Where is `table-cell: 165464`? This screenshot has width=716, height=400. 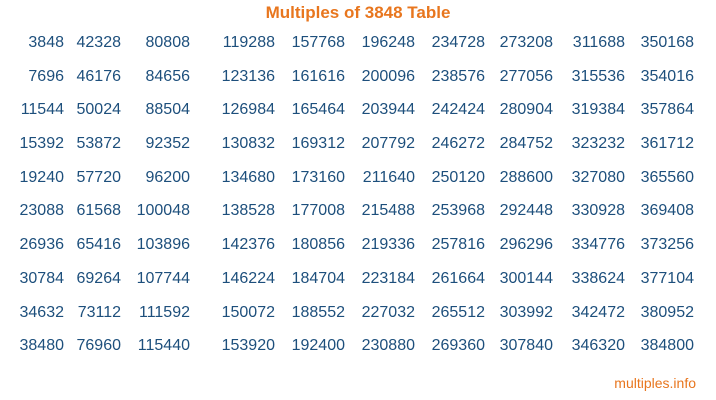
table-cell: 165464 is located at coordinates (318, 110).